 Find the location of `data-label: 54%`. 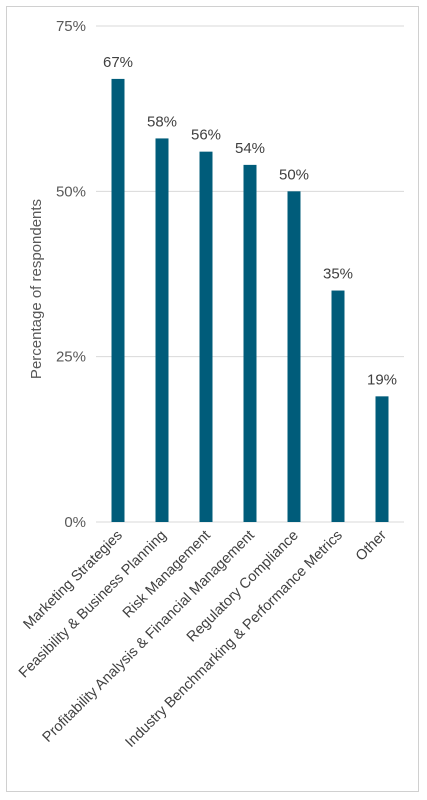

data-label: 54% is located at coordinates (250, 148).